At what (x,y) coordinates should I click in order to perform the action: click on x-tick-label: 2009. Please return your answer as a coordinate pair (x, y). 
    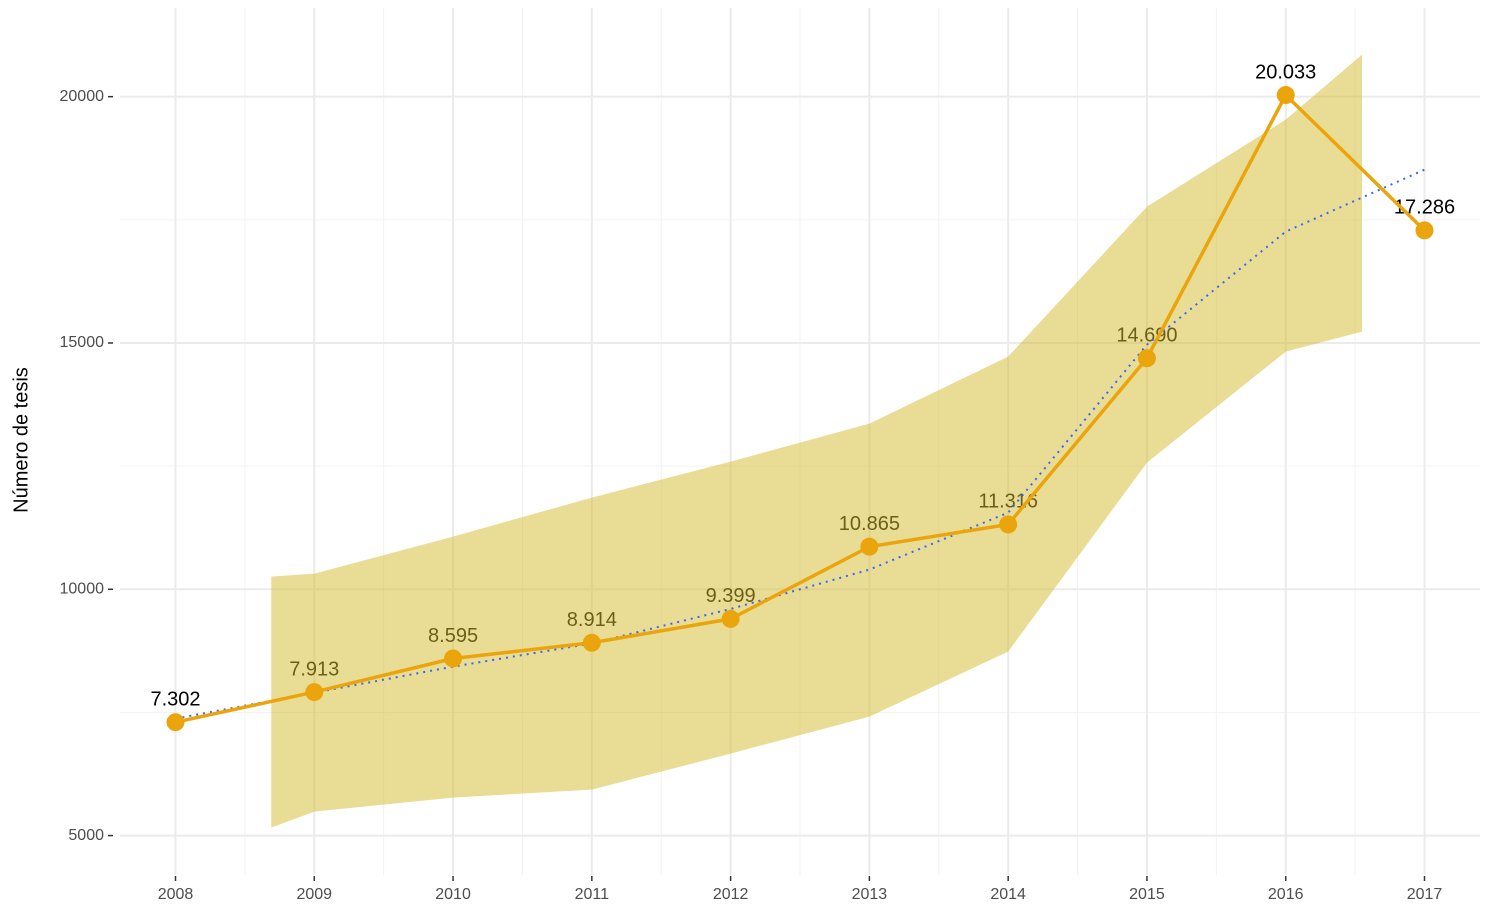
    Looking at the image, I should click on (314, 894).